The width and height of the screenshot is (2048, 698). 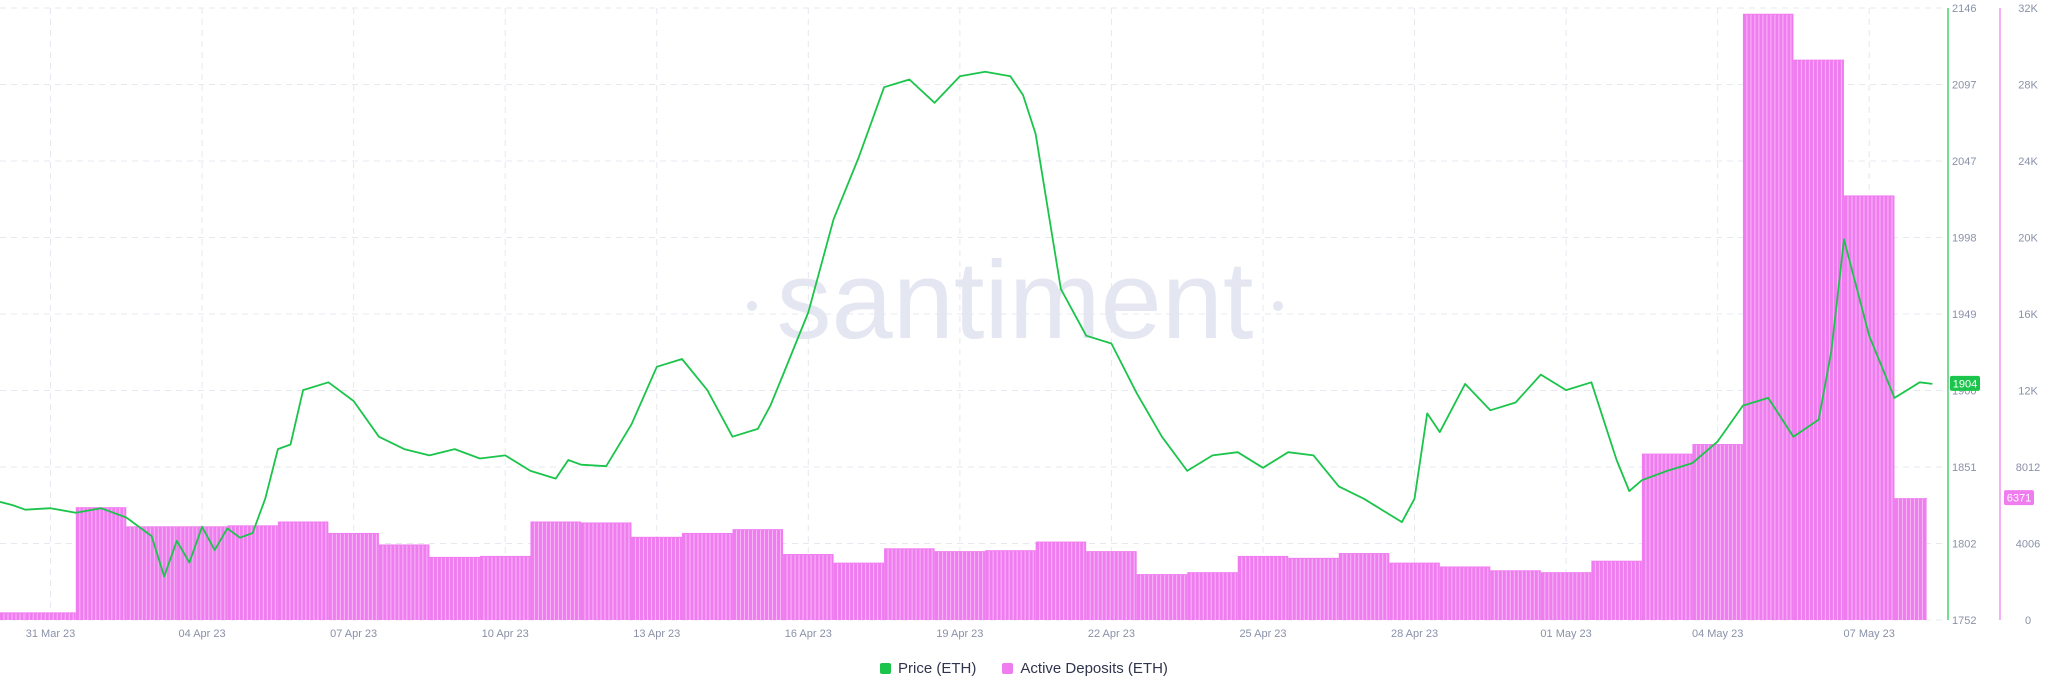 I want to click on x-tick-label: 28 Apr 23, so click(x=1414, y=634).